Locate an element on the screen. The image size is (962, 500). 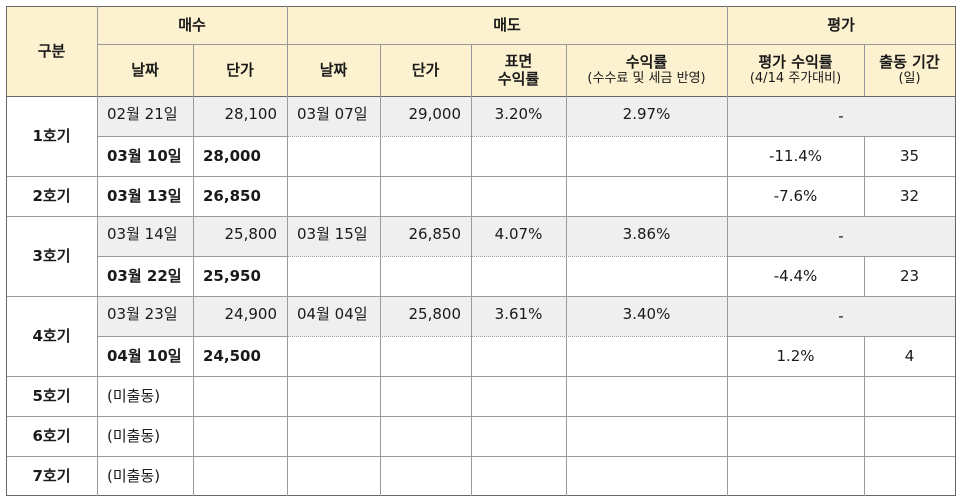
header-eval-yield-text: 평가 수익률 is located at coordinates (795, 62).